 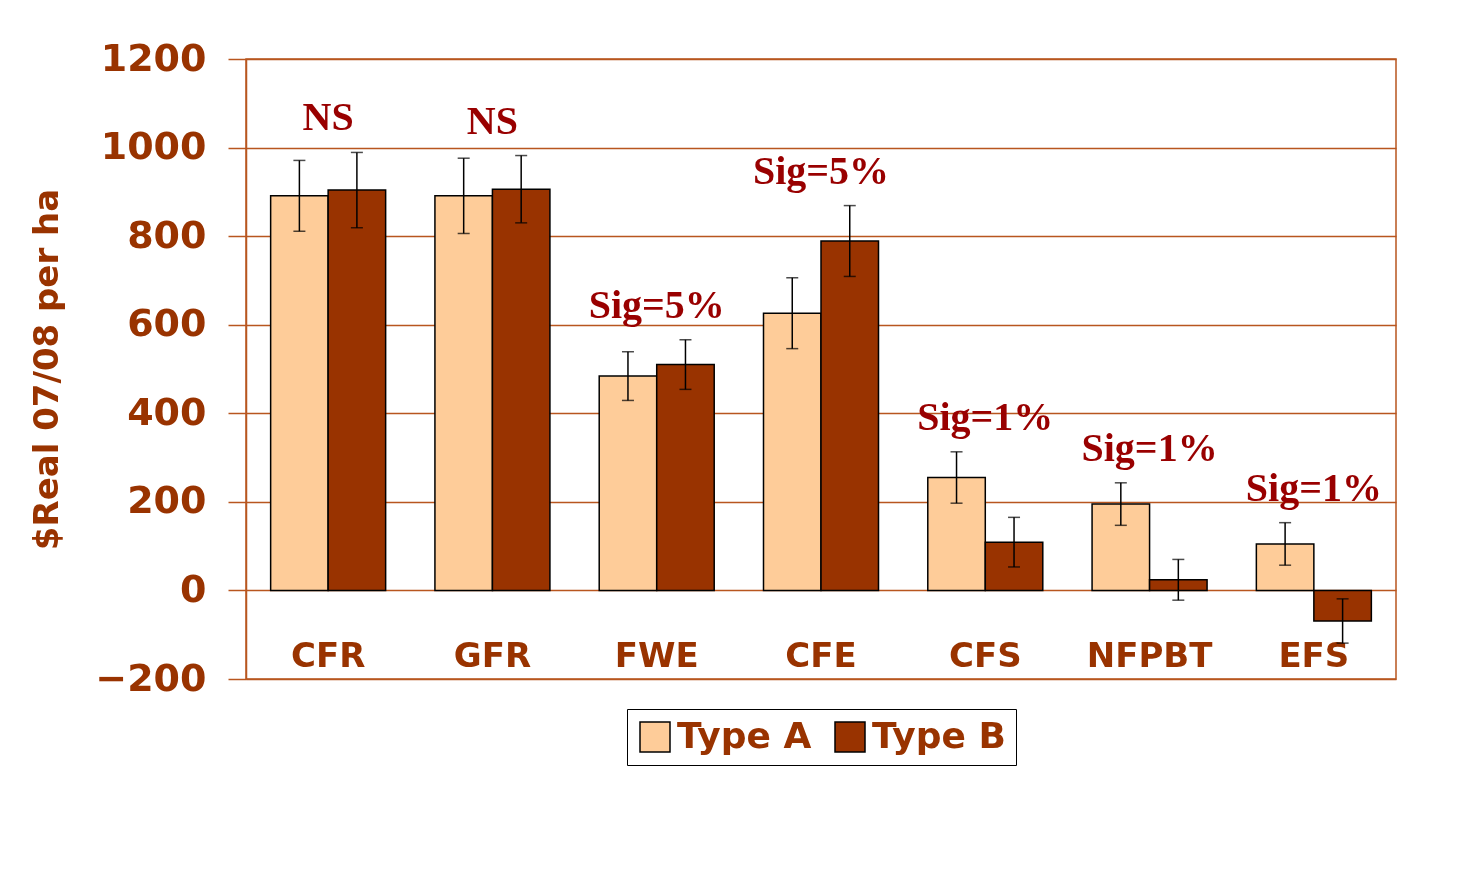 What do you see at coordinates (328, 654) in the screenshot?
I see `x-tick-label: CFR` at bounding box center [328, 654].